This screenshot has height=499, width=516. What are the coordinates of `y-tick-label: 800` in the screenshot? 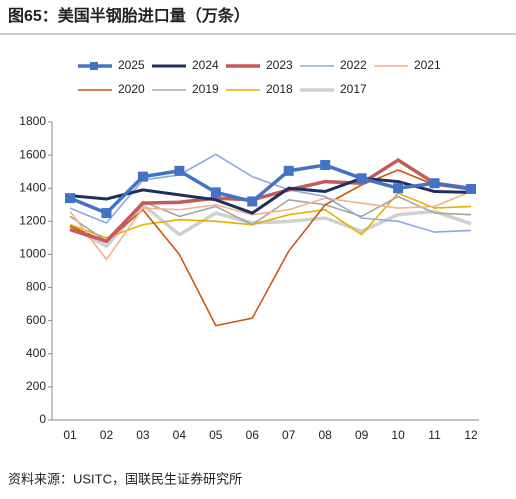 It's located at (36, 287).